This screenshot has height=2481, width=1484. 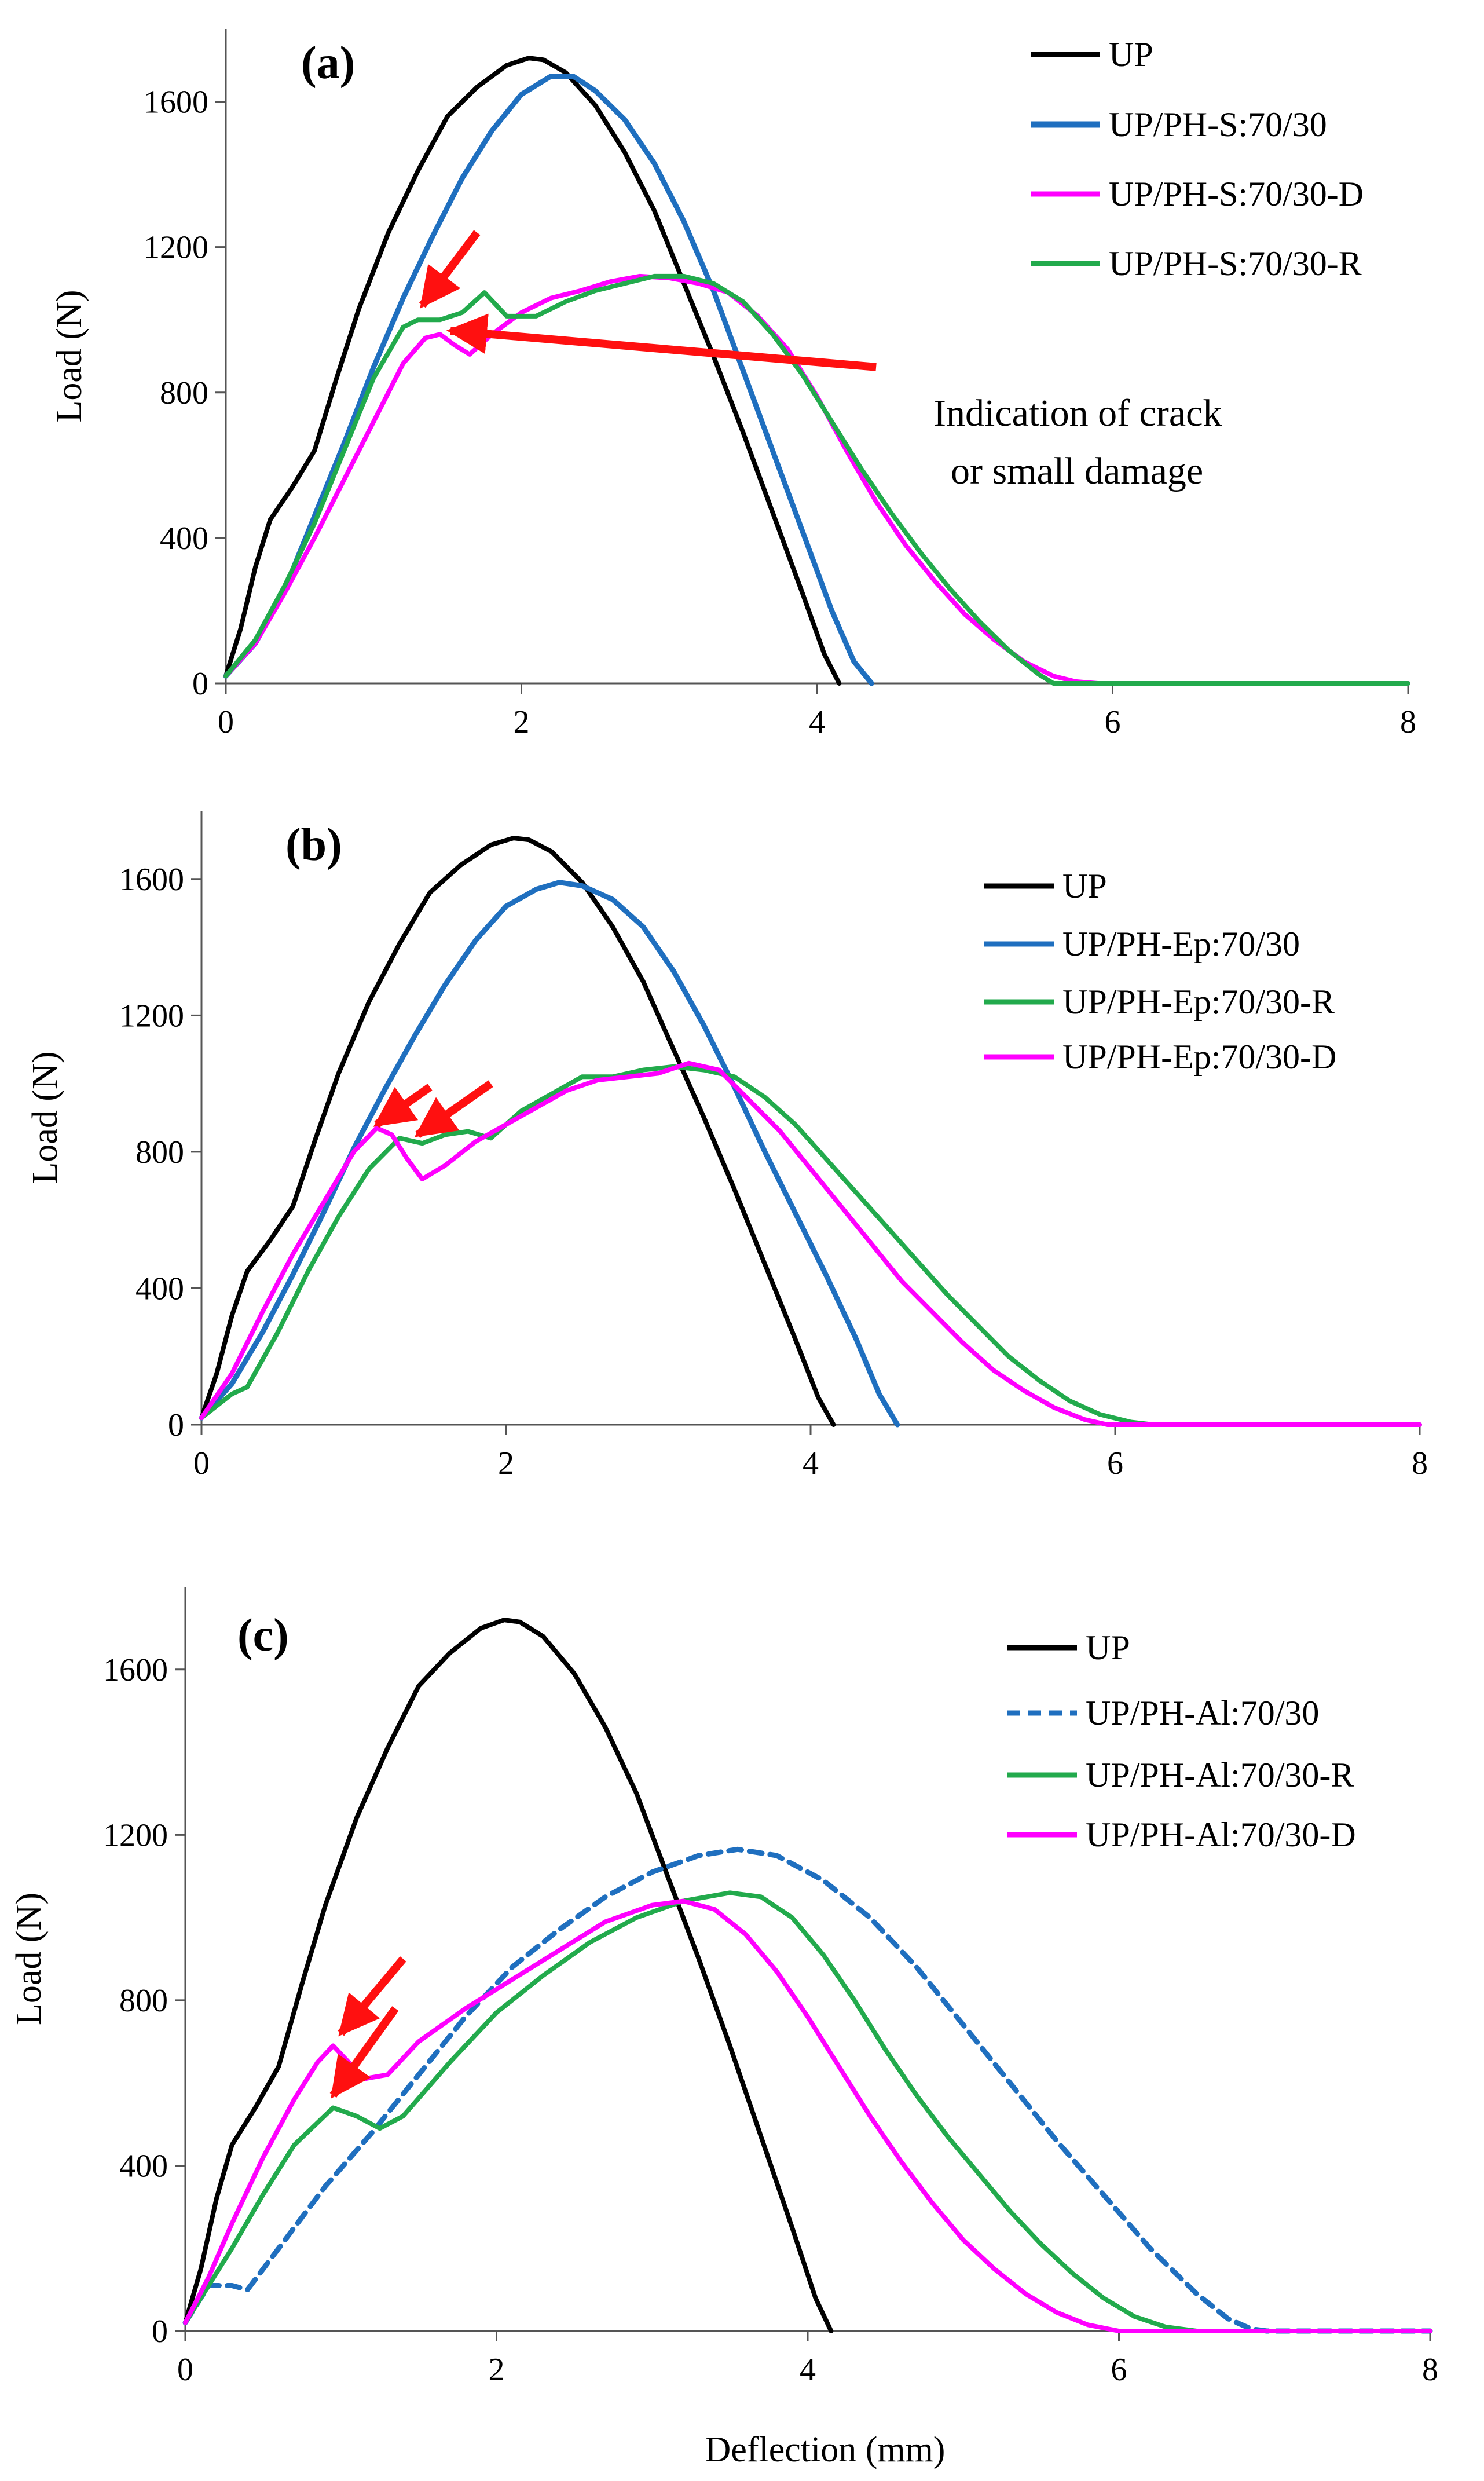 I want to click on series-line-b-up-ph-ep-70-30-d, so click(x=810, y=1243).